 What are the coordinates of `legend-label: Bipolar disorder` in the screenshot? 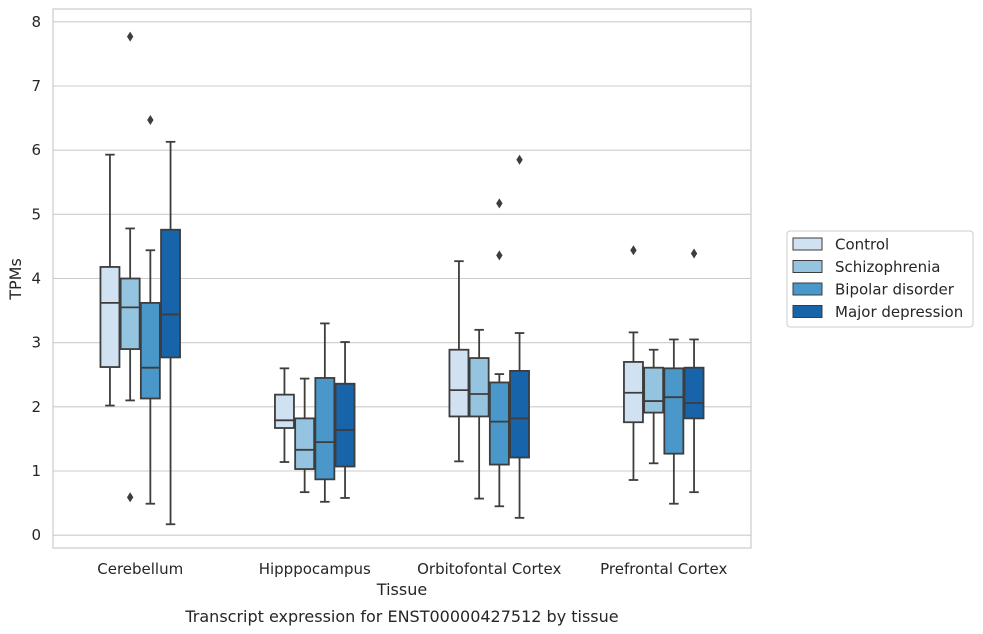 It's located at (895, 290).